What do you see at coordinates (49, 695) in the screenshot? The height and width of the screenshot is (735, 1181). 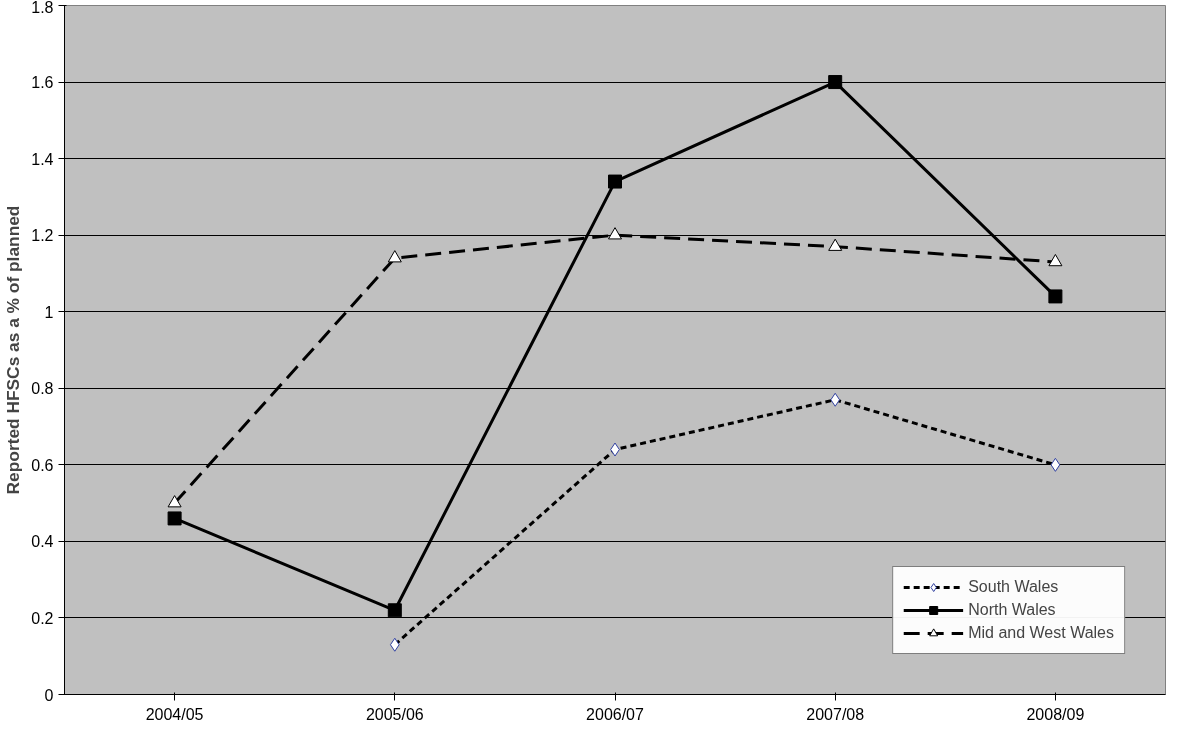 I see `y-tick-label: 0` at bounding box center [49, 695].